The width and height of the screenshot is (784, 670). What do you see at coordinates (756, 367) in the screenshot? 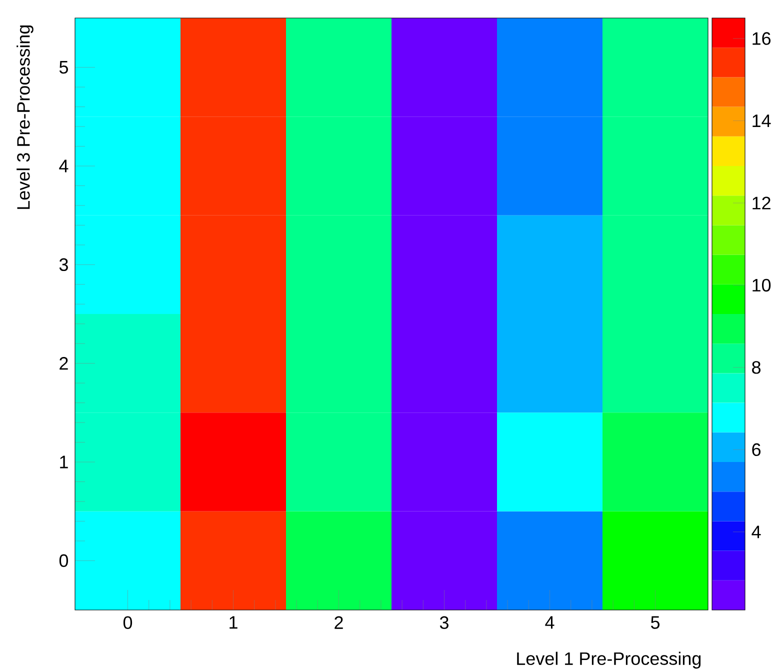
I see `color-bar-label: 8` at bounding box center [756, 367].